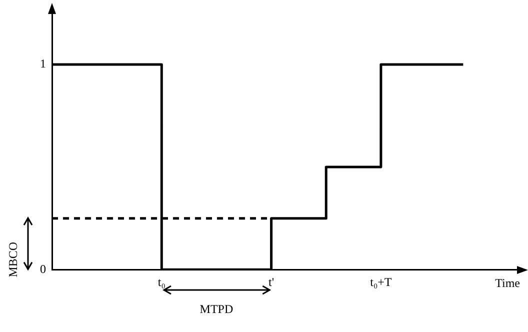 This screenshot has height=332, width=528. Describe the element at coordinates (13, 260) in the screenshot. I see `text: MBCO` at that location.